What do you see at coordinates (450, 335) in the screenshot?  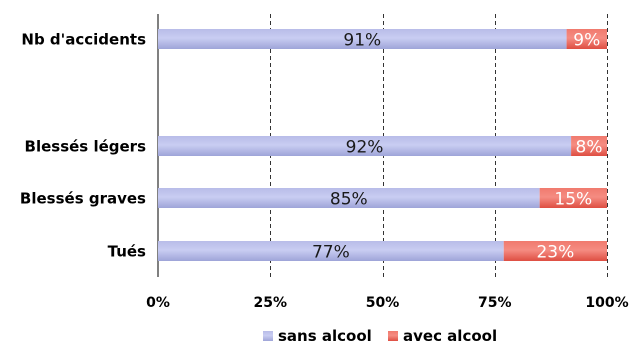 I see `legend-label: avec alcool` at bounding box center [450, 335].